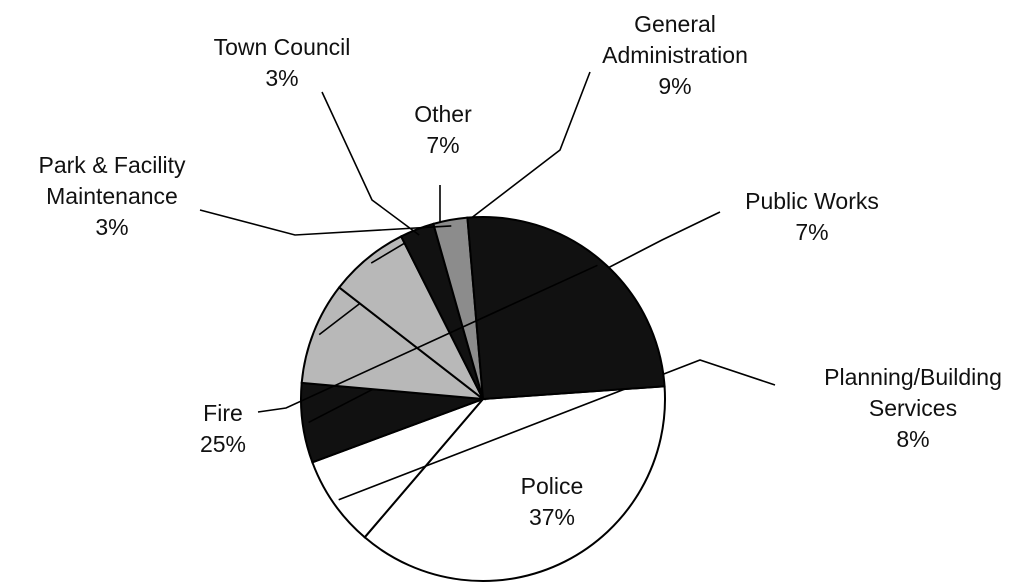 This screenshot has width=1036, height=585. What do you see at coordinates (913, 377) in the screenshot?
I see `slice-name-line-1: Planning/Building` at bounding box center [913, 377].